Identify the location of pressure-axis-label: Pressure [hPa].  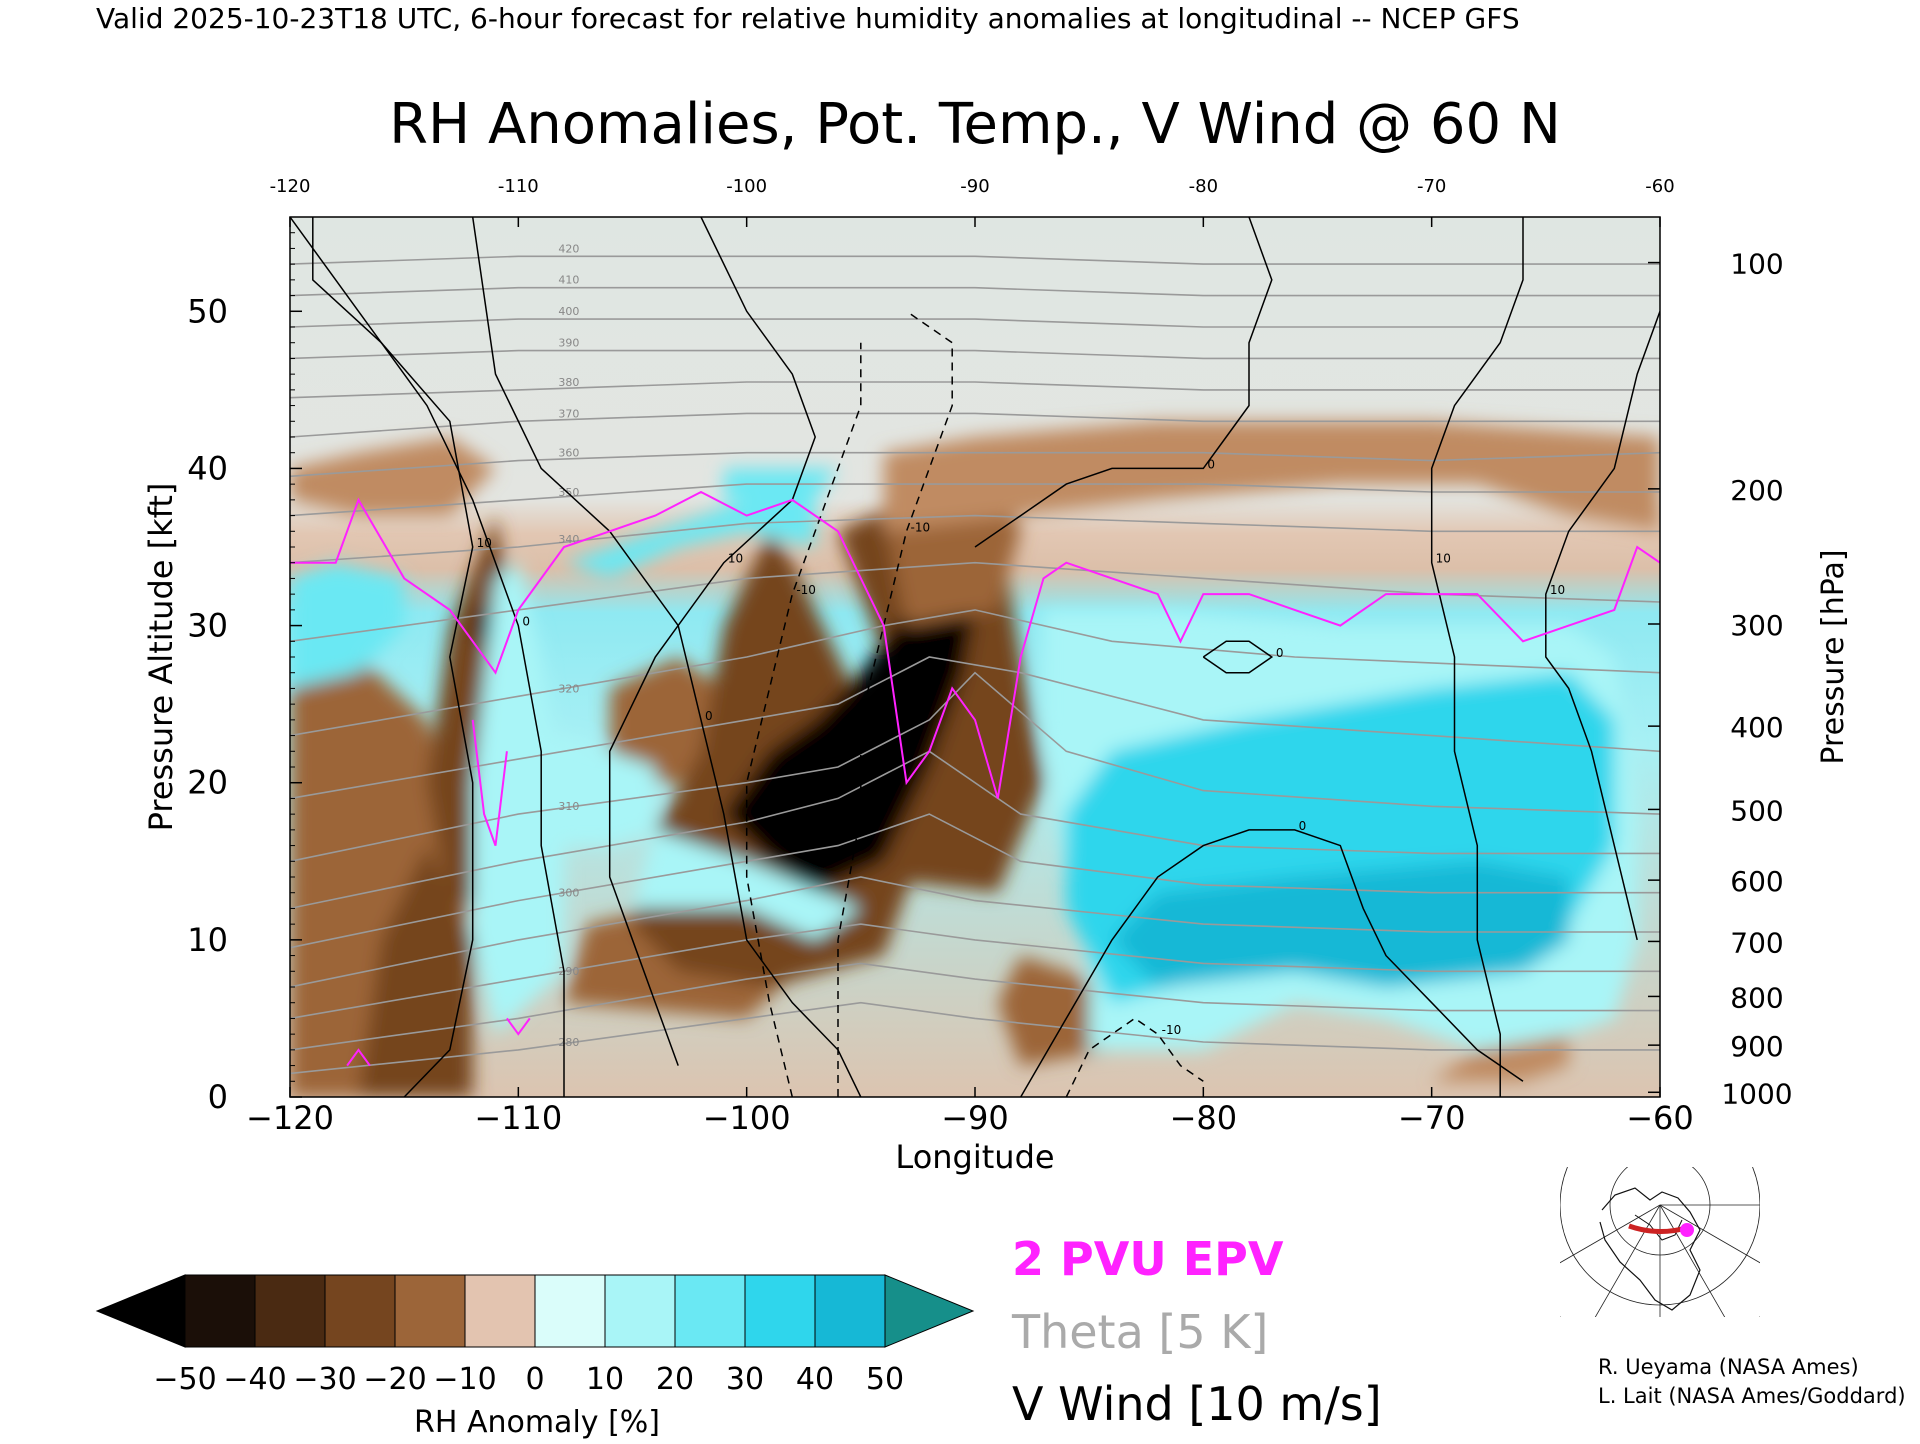
(1833, 656).